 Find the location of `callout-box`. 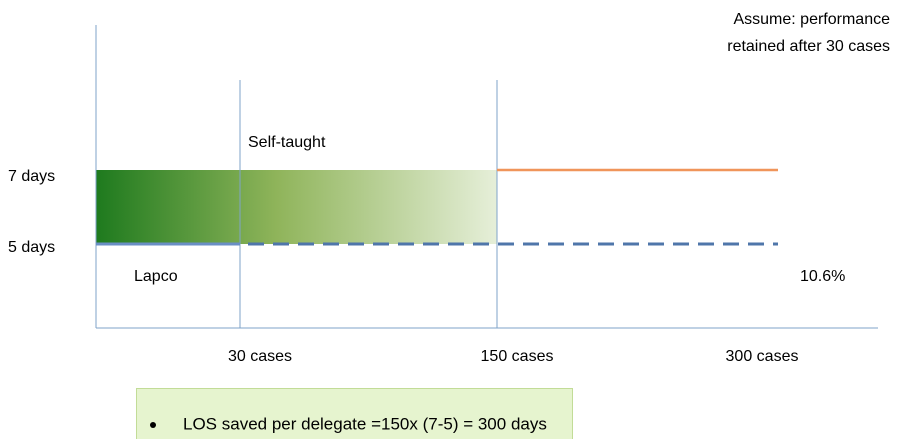

callout-box is located at coordinates (354, 413).